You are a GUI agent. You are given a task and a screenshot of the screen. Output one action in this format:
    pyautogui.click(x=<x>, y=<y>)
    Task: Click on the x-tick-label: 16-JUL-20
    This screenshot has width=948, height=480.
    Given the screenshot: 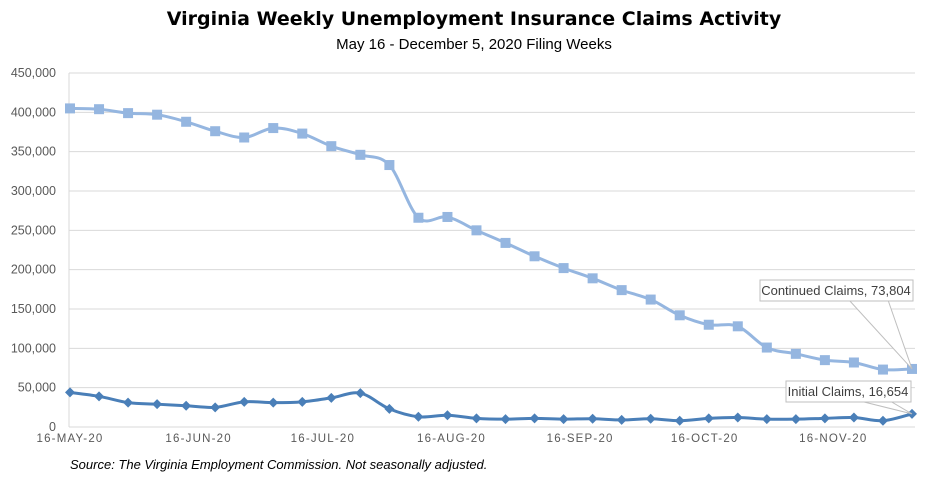 What is the action you would take?
    pyautogui.click(x=323, y=439)
    